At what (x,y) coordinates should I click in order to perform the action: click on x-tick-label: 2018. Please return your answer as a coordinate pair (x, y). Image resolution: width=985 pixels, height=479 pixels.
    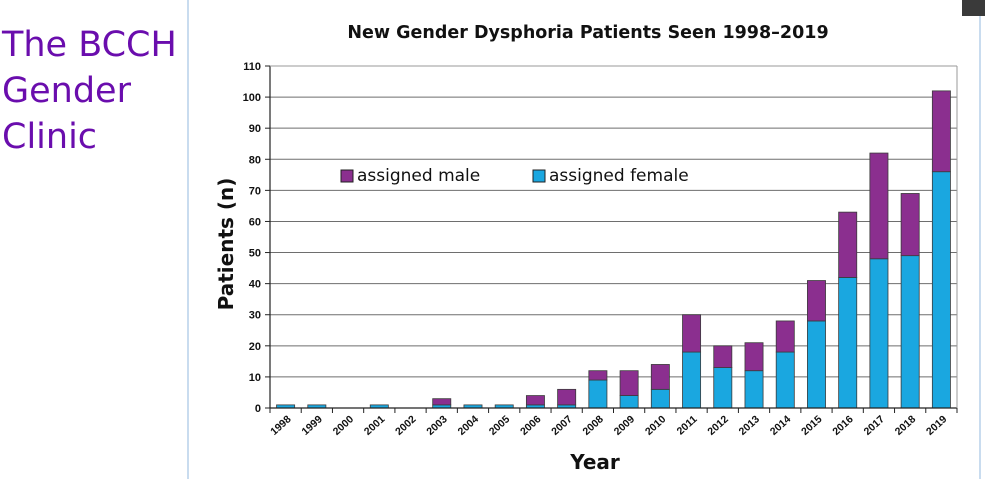
    Looking at the image, I should click on (906, 425).